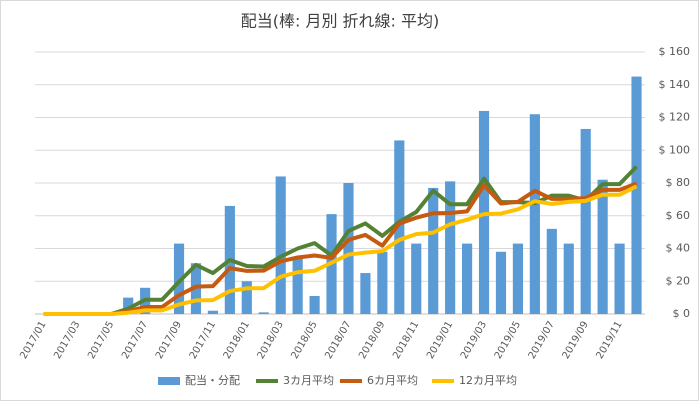  Describe the element at coordinates (308, 380) in the screenshot. I see `legend-label: 3カ月平均` at that location.